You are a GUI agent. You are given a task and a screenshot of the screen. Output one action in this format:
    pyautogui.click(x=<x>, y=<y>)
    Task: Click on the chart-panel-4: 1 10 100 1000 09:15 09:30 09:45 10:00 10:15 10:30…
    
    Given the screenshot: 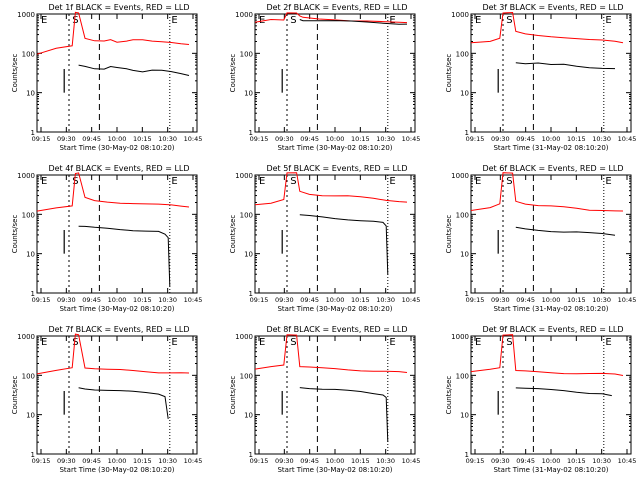 What is the action you would take?
    pyautogui.click(x=106, y=238)
    